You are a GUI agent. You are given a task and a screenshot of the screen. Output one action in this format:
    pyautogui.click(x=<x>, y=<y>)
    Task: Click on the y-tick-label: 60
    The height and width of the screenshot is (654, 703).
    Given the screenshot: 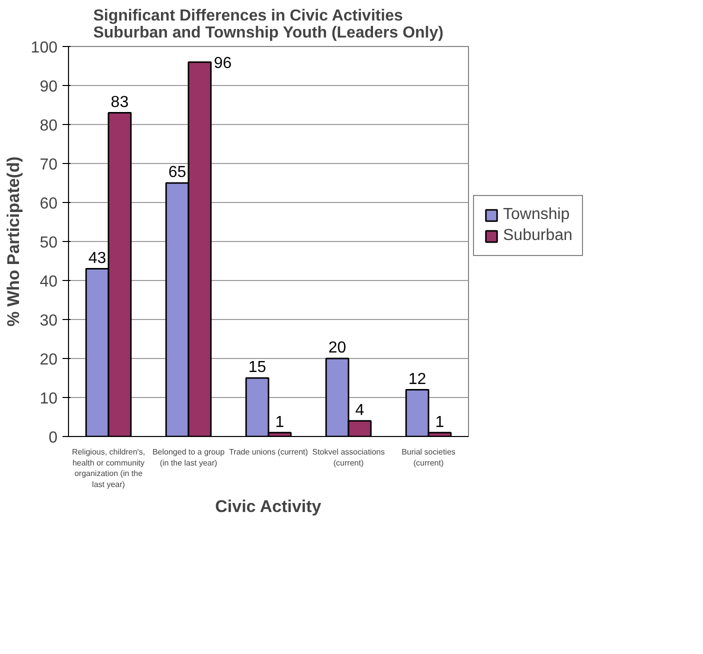 What is the action you would take?
    pyautogui.click(x=49, y=204)
    